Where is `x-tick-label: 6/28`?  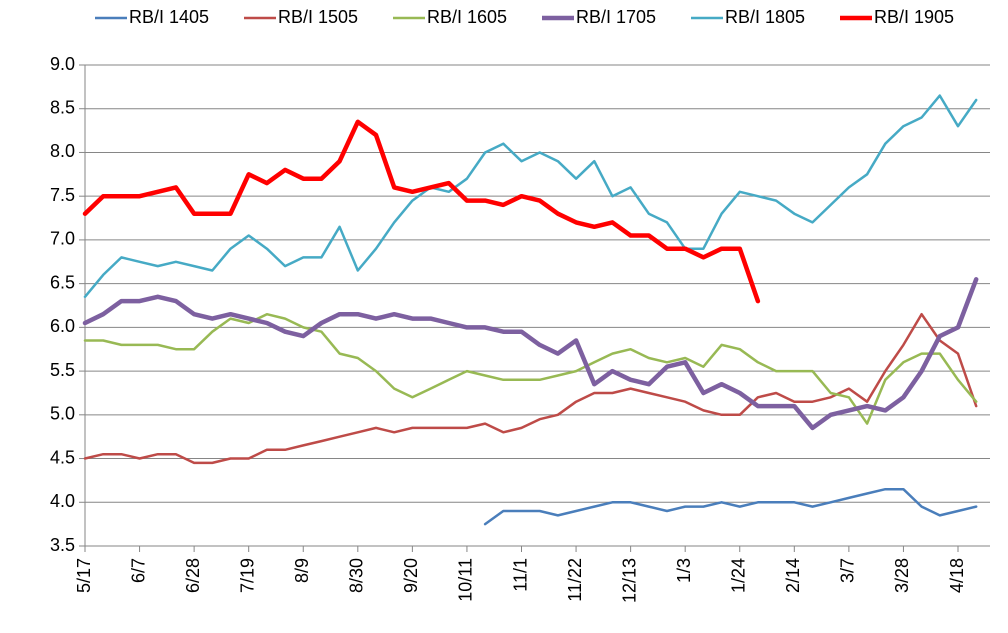 x-tick-label: 6/28 is located at coordinates (193, 575).